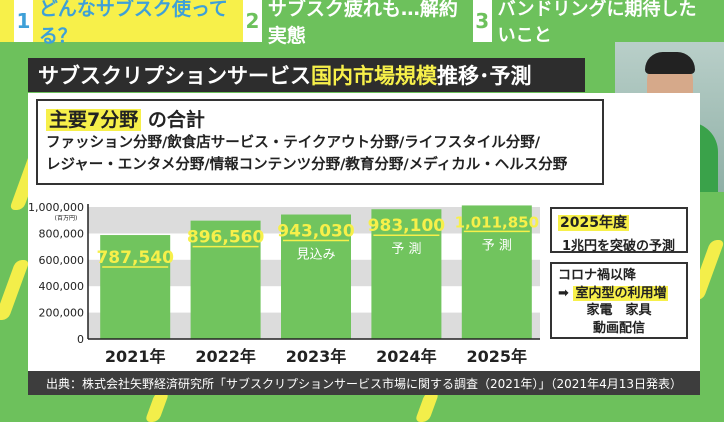 This screenshot has width=724, height=422. Describe the element at coordinates (497, 222) in the screenshot. I see `bar-value-label: 1,011,850` at that location.